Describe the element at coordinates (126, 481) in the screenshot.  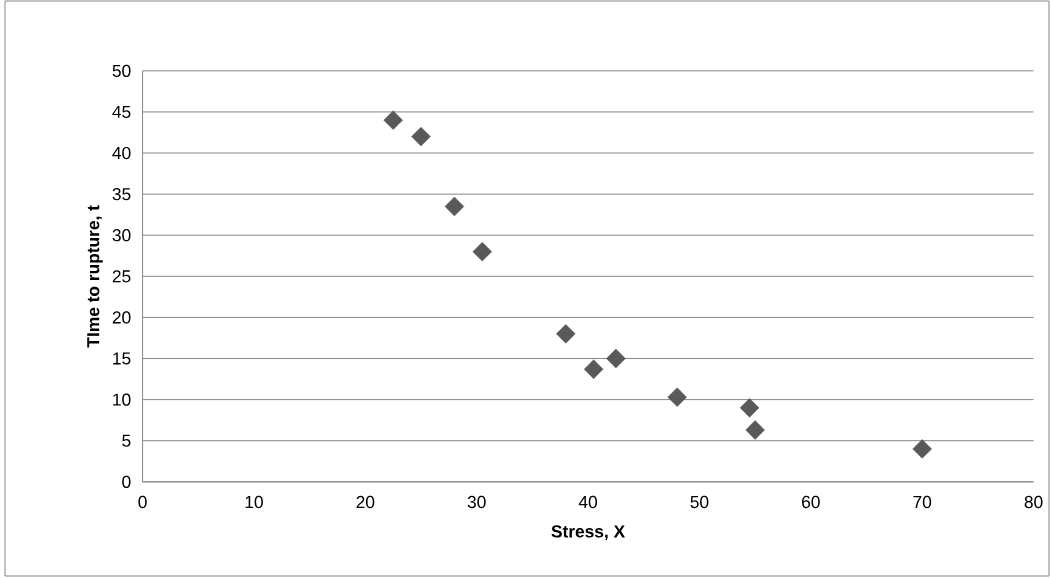
I see `y-tick-label: 0` at that location.